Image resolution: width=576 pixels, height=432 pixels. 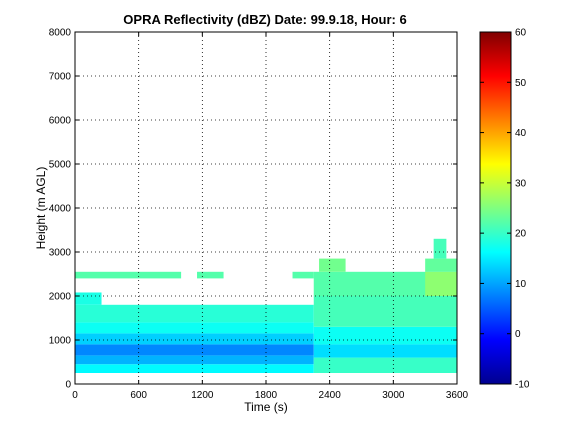 I want to click on colorbar-tick-label: 10, so click(x=521, y=284).